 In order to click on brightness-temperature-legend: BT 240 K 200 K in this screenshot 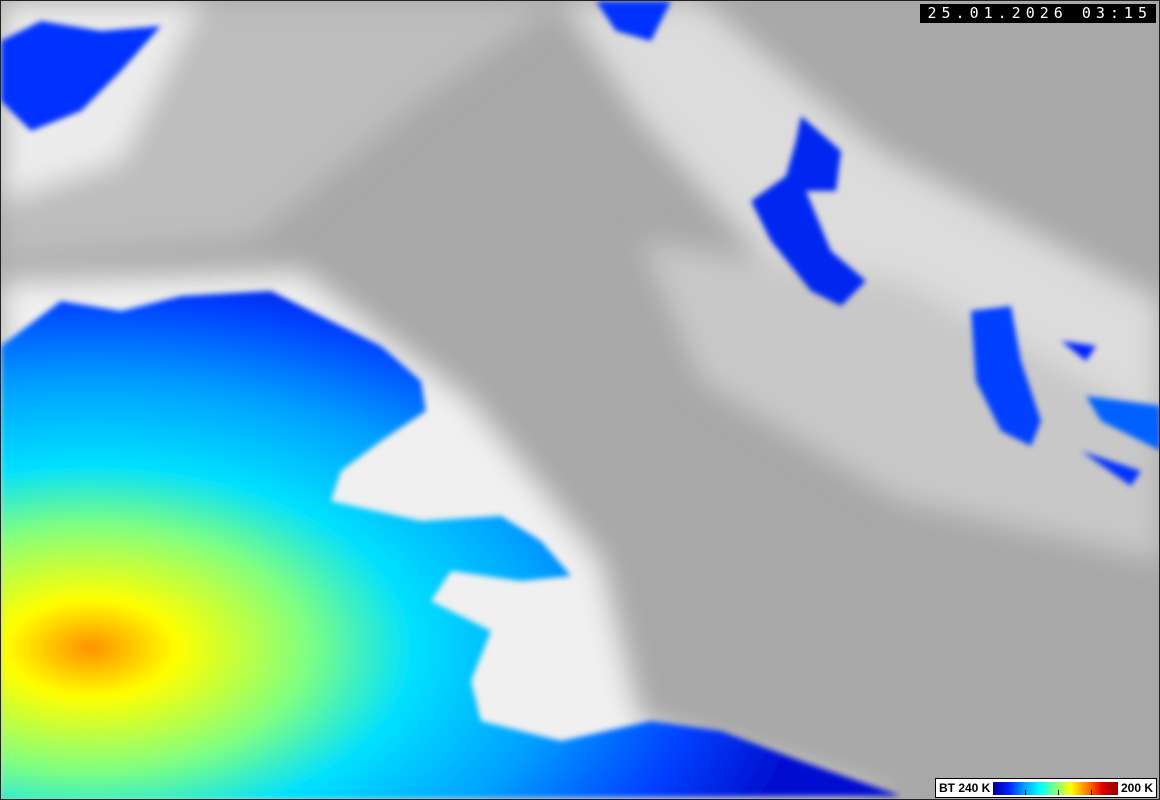, I will do `click(1046, 788)`.